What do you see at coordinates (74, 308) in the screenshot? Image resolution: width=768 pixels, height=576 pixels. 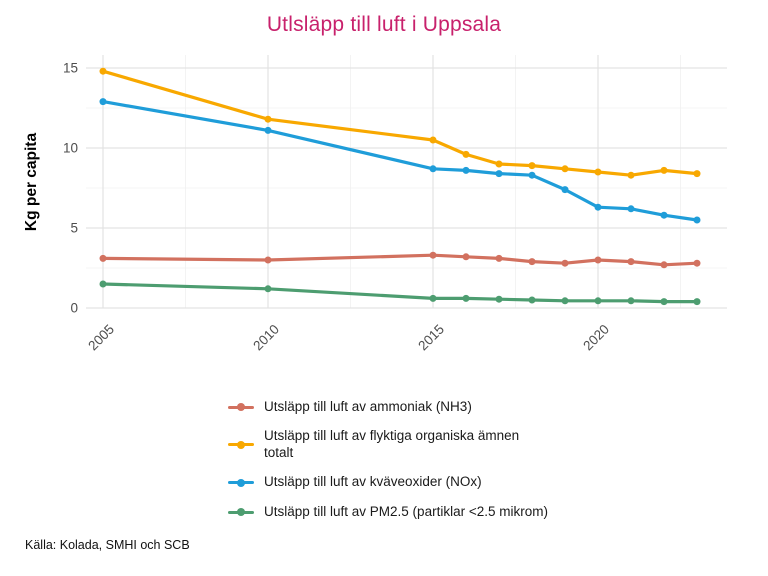 I see `y-tick-label: 0` at bounding box center [74, 308].